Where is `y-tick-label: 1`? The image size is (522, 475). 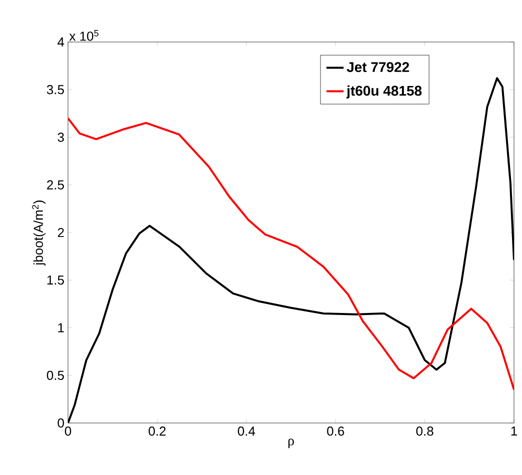
y-tick-label: 1 is located at coordinates (61, 327).